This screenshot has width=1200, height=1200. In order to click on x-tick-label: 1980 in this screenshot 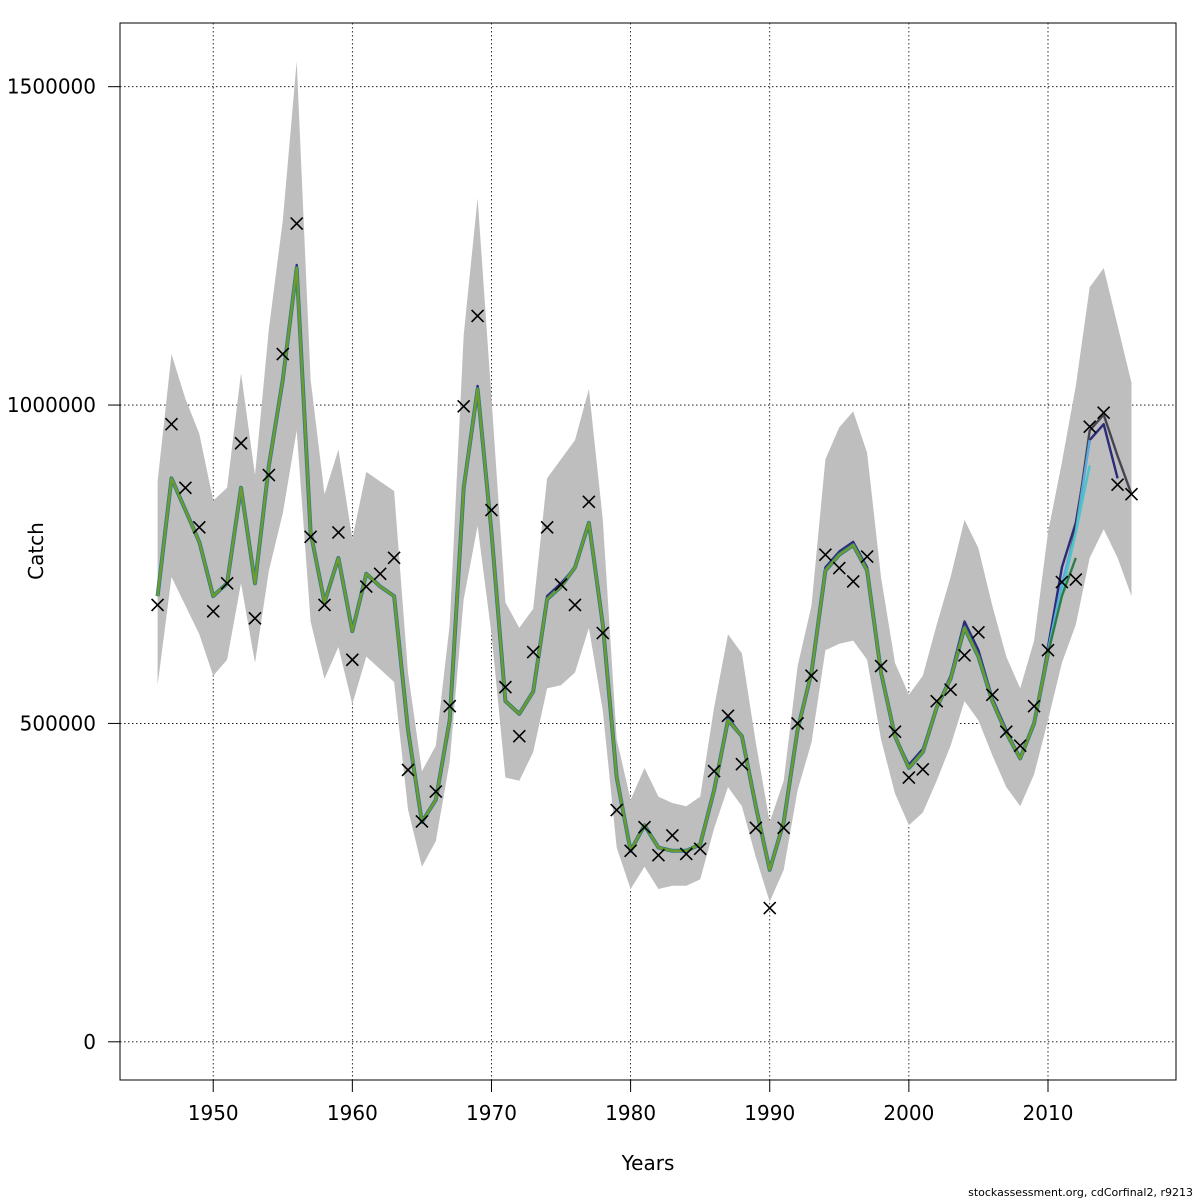, I will do `click(630, 1113)`.